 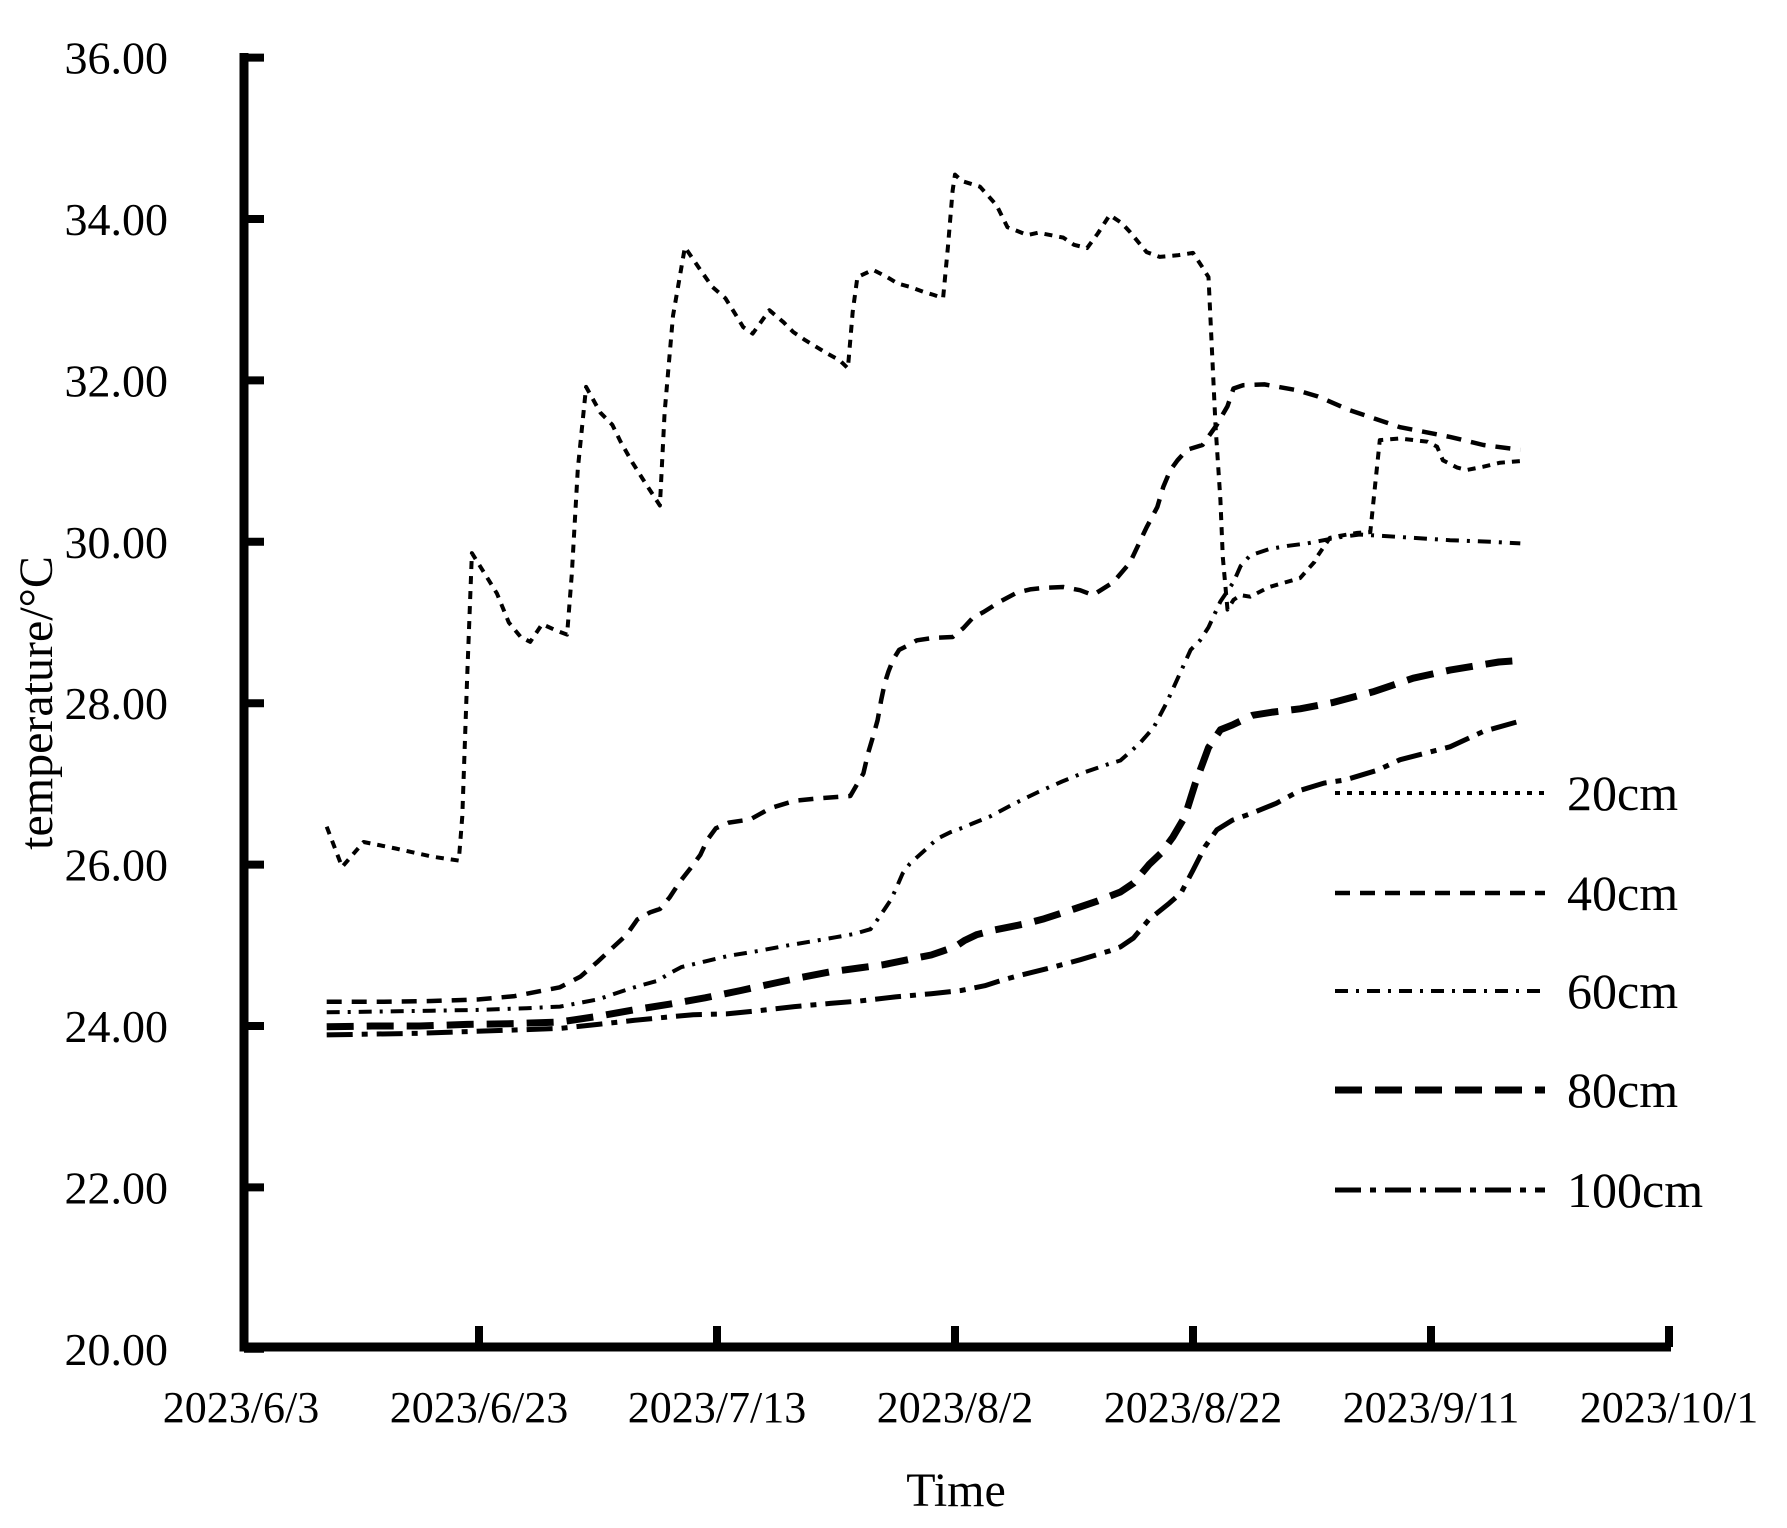 What do you see at coordinates (923, 878) in the screenshot?
I see `series-line-100cm` at bounding box center [923, 878].